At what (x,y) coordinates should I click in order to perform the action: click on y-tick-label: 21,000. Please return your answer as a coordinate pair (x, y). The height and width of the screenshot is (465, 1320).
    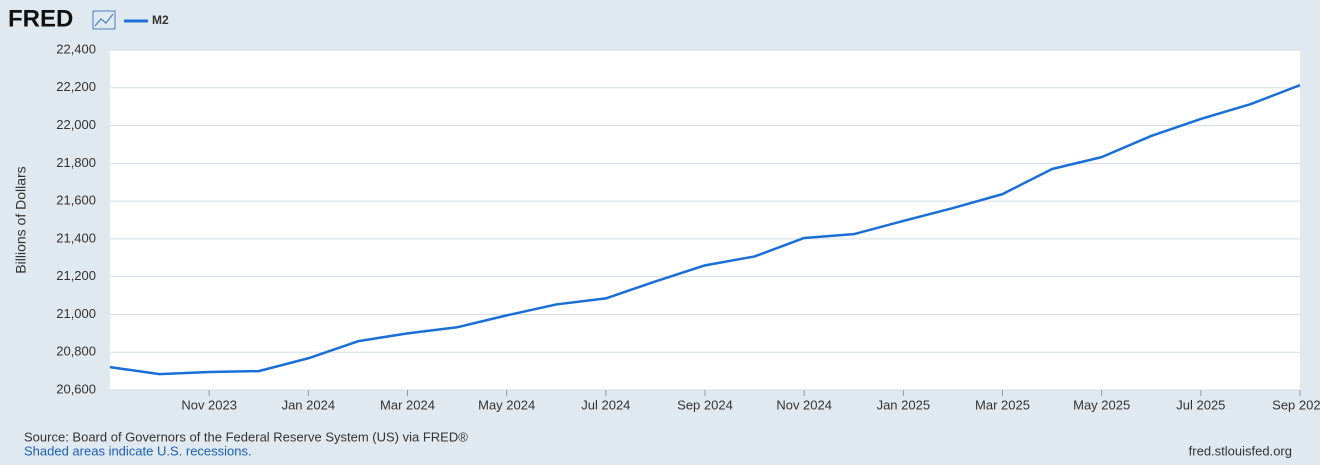
    Looking at the image, I should click on (76, 313).